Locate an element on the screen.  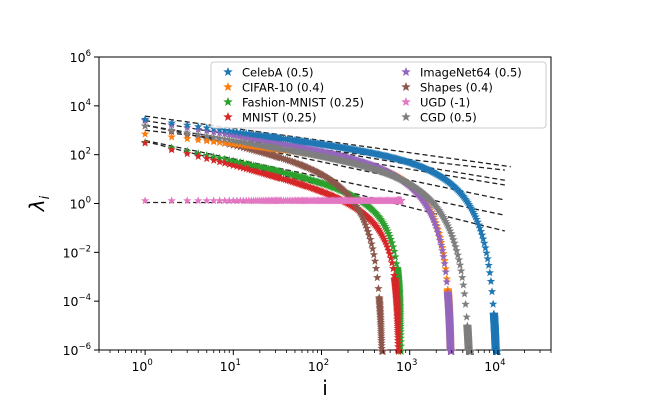
legend-entry: ImageNet64 (0.5) is located at coordinates (461, 73).